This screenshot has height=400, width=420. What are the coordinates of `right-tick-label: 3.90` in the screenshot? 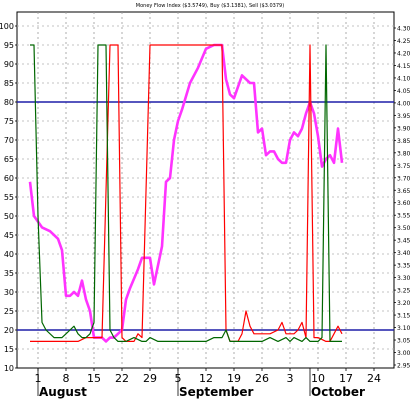 It's located at (404, 128).